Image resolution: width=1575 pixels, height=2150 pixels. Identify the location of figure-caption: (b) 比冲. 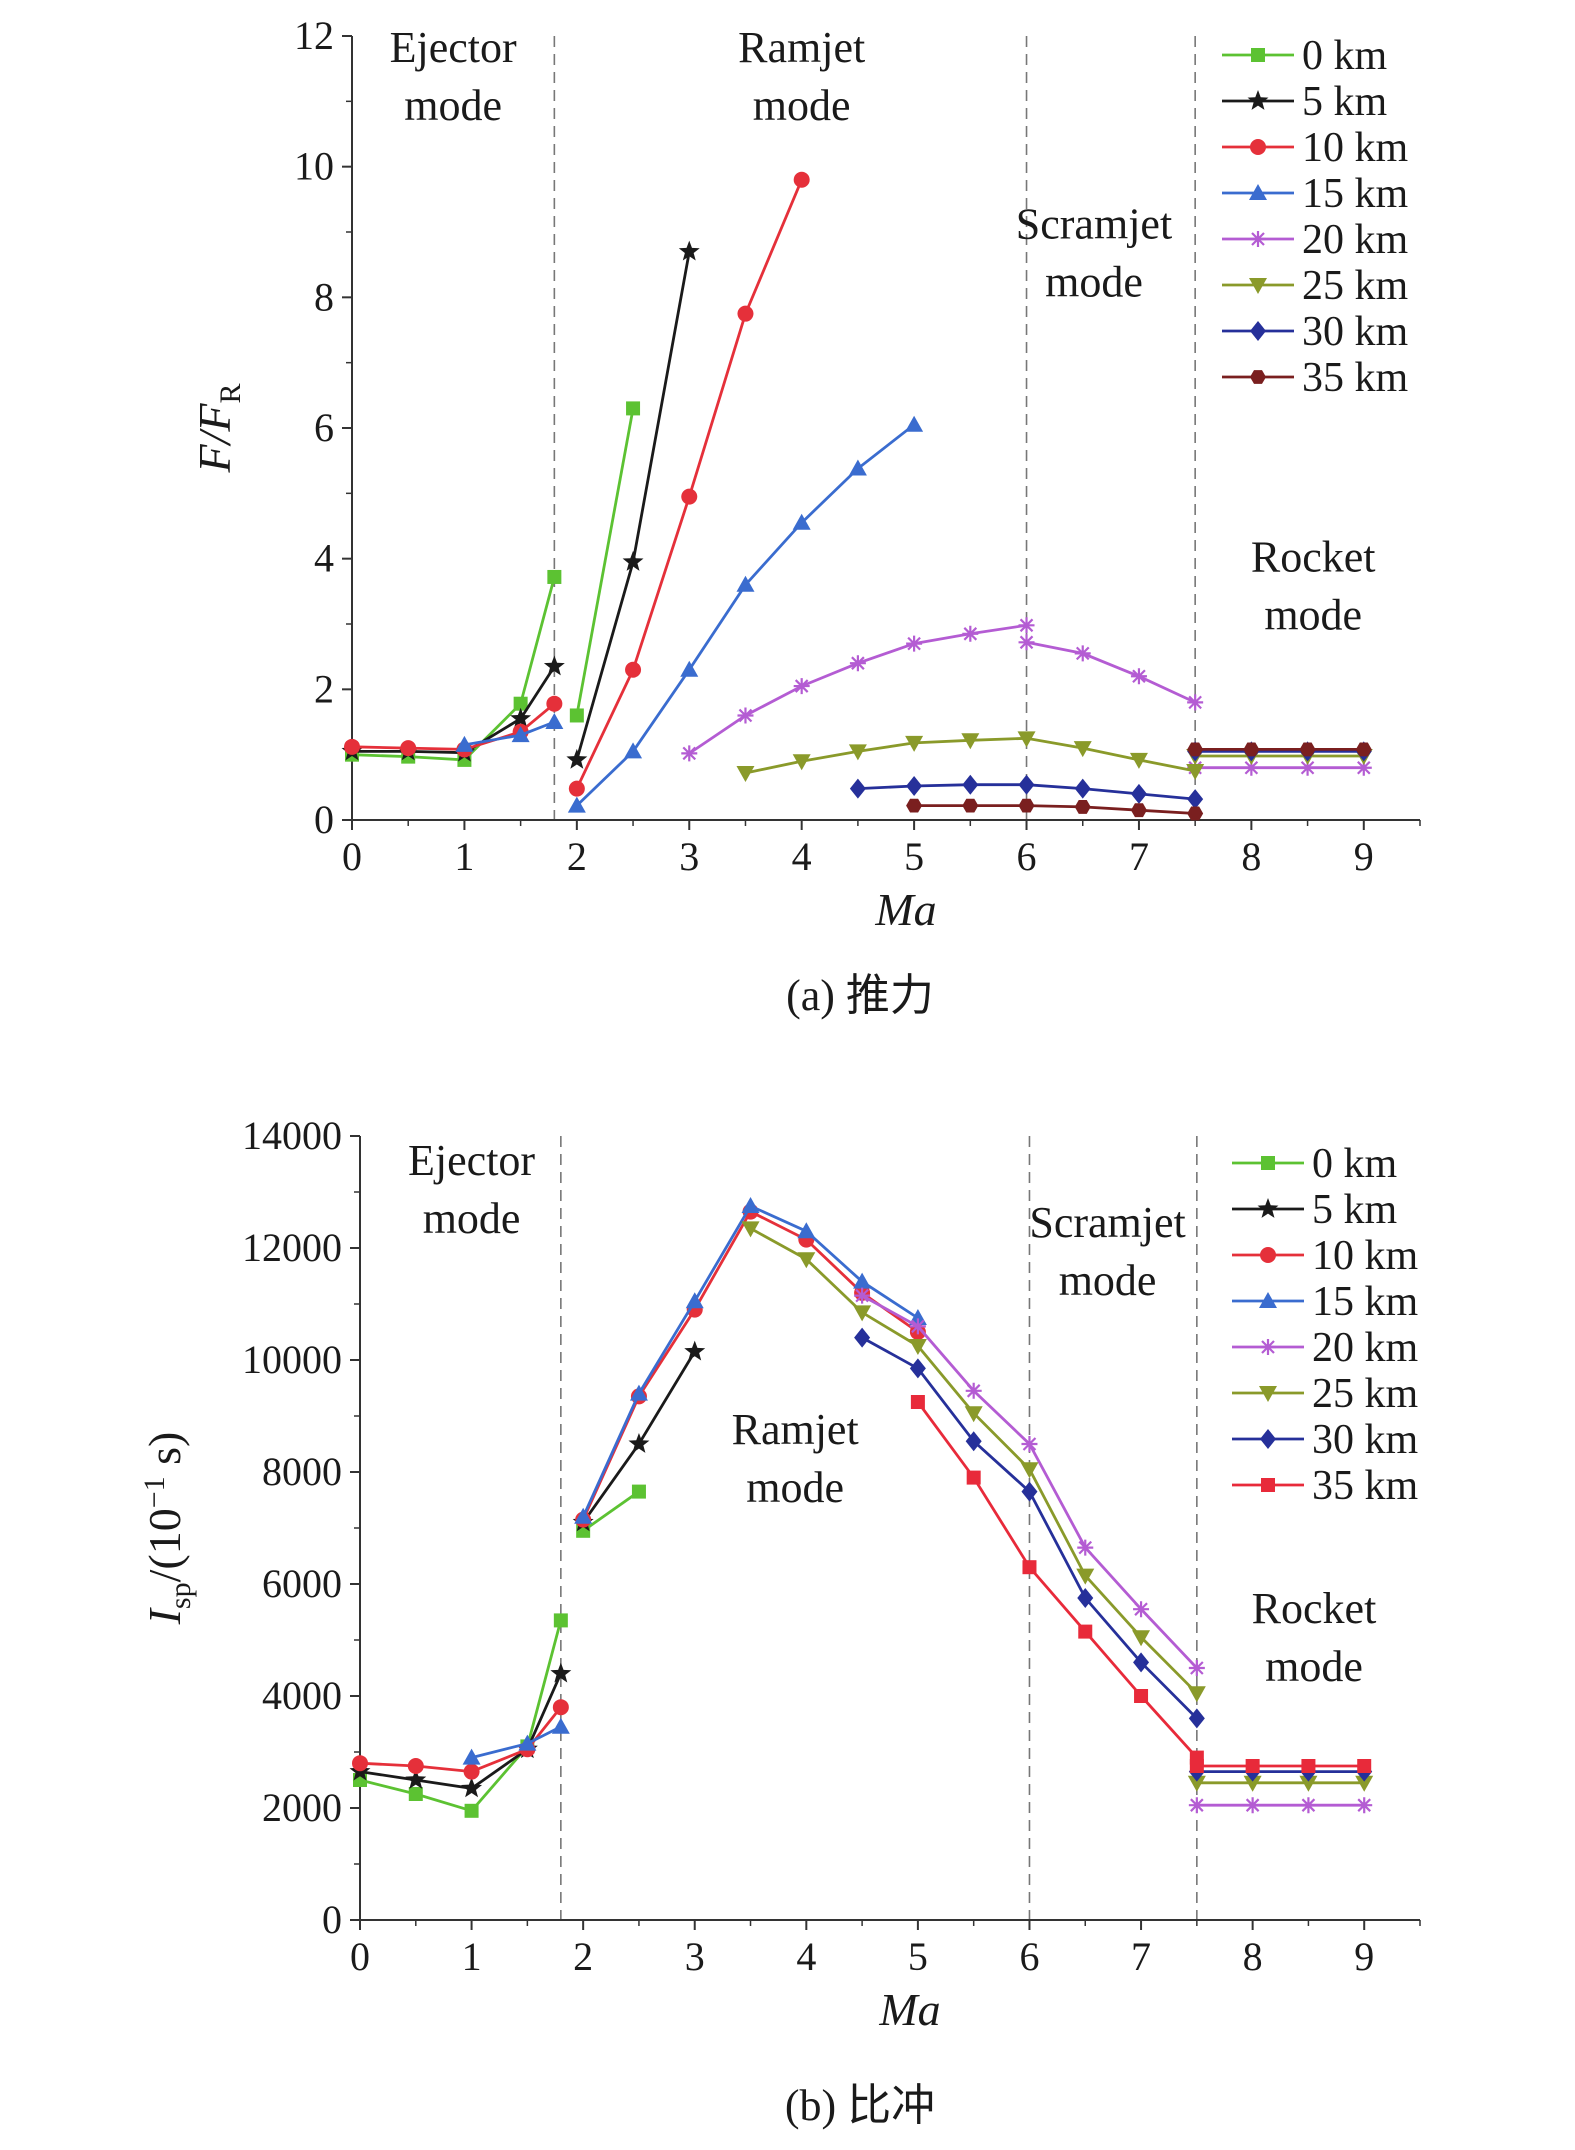
(860, 2105).